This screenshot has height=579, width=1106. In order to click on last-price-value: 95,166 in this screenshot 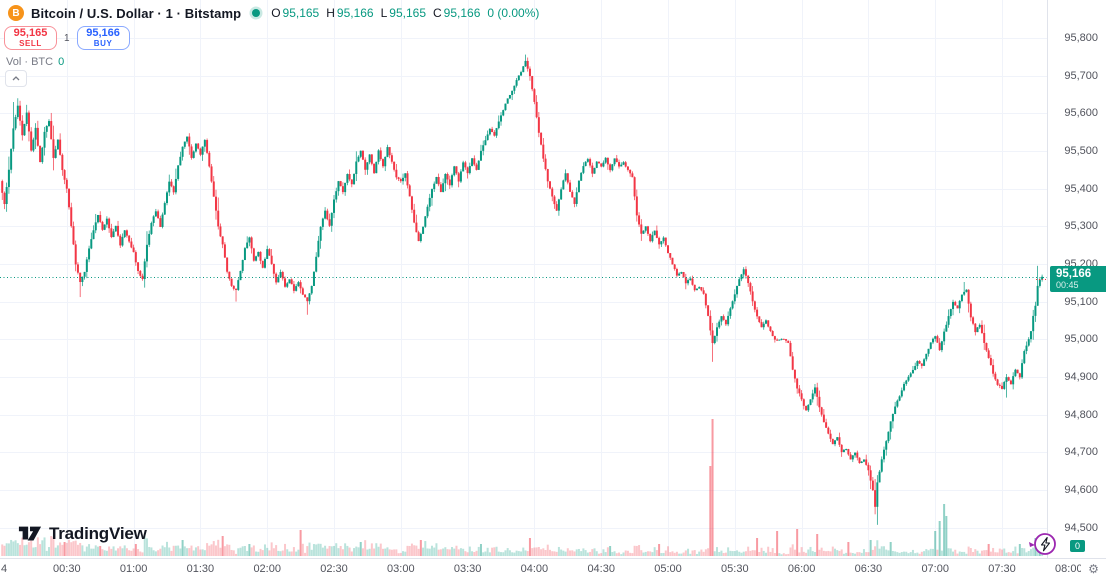, I will do `click(1074, 273)`.